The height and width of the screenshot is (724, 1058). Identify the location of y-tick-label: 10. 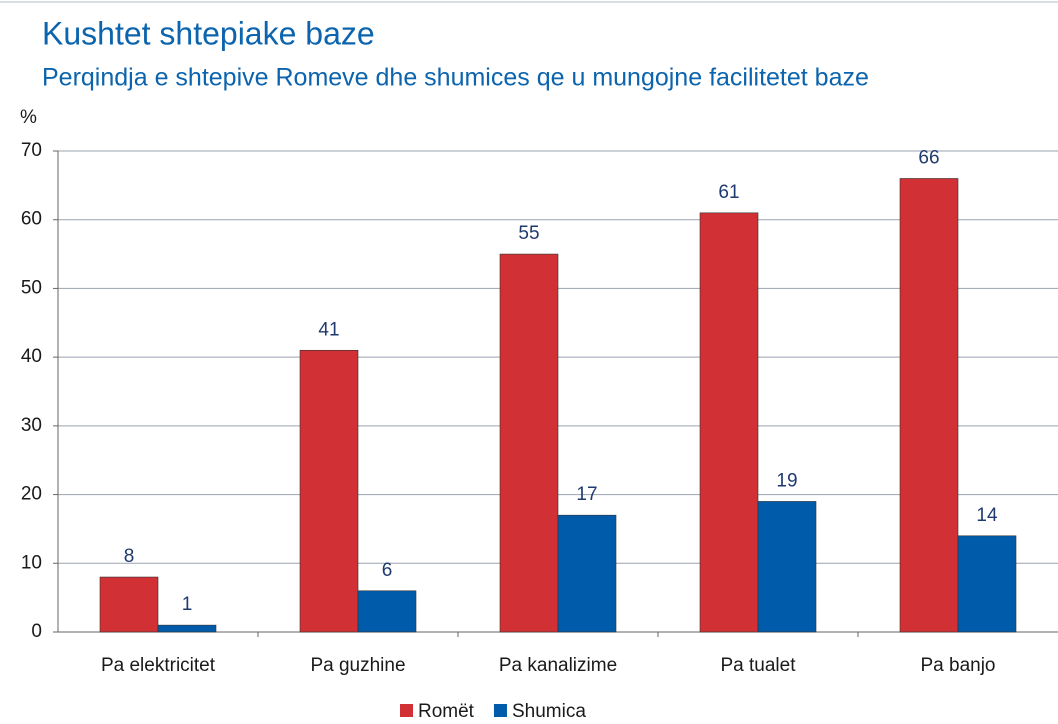
(31, 562).